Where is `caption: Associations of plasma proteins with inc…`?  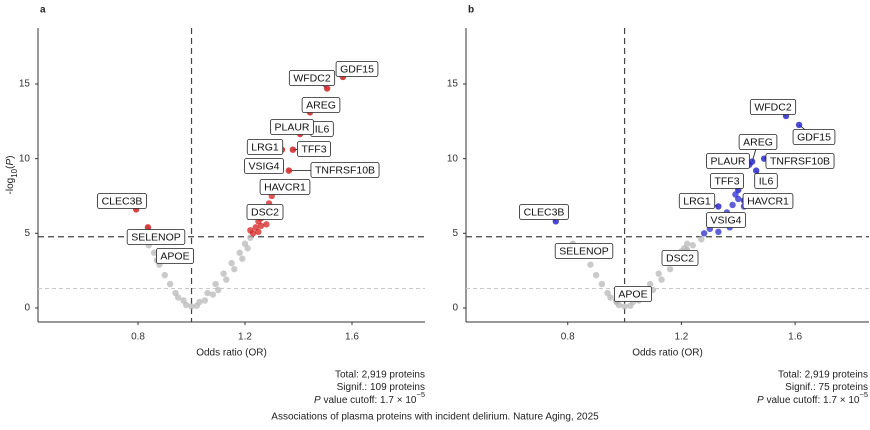 caption: Associations of plasma proteins with inc… is located at coordinates (435, 417).